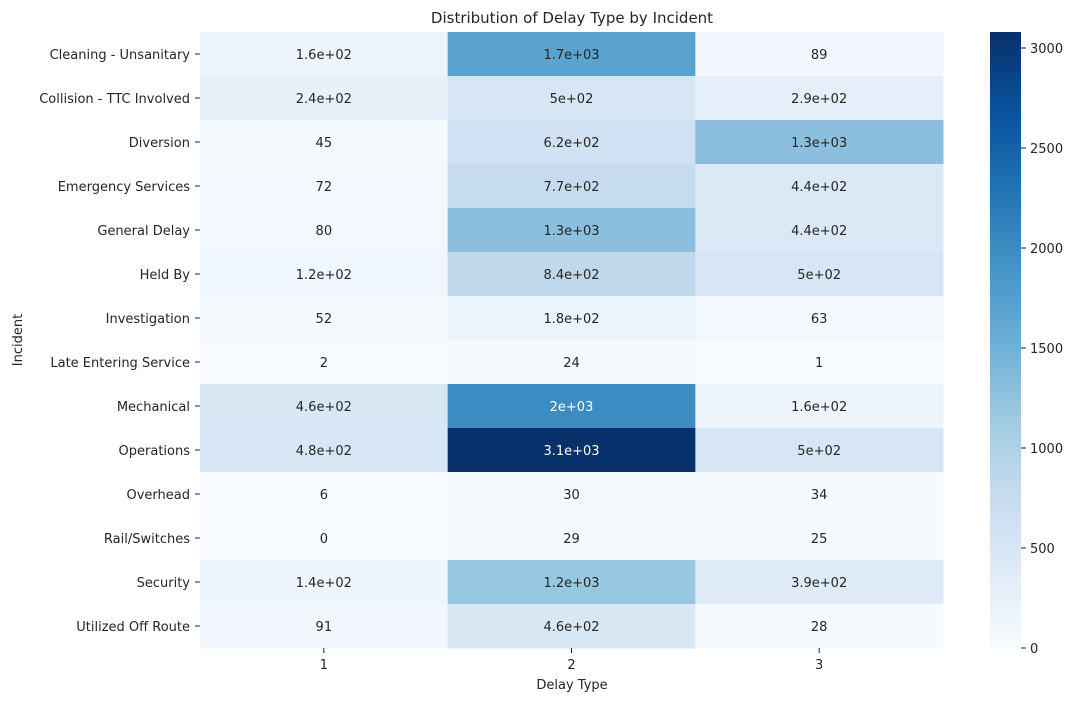  I want to click on cell-value-label: 4.4e+02, so click(819, 187).